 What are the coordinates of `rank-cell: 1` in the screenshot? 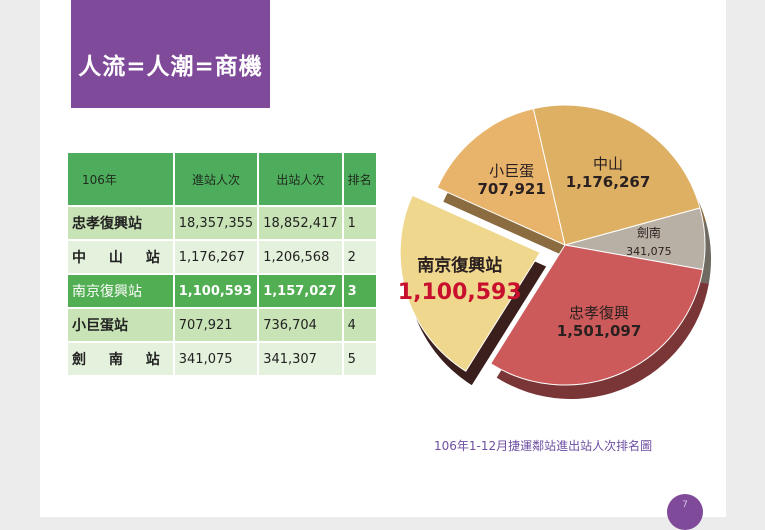 It's located at (360, 224).